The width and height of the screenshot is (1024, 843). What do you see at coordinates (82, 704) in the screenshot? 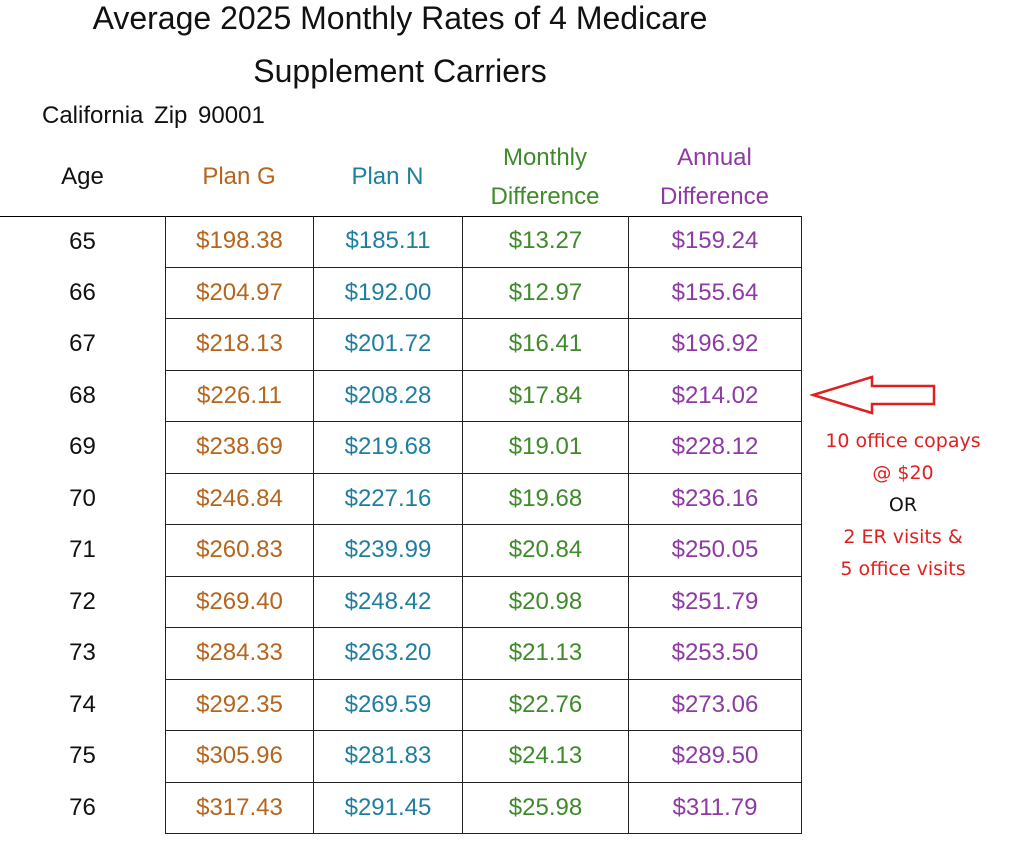
I see `age-cell: 74` at bounding box center [82, 704].